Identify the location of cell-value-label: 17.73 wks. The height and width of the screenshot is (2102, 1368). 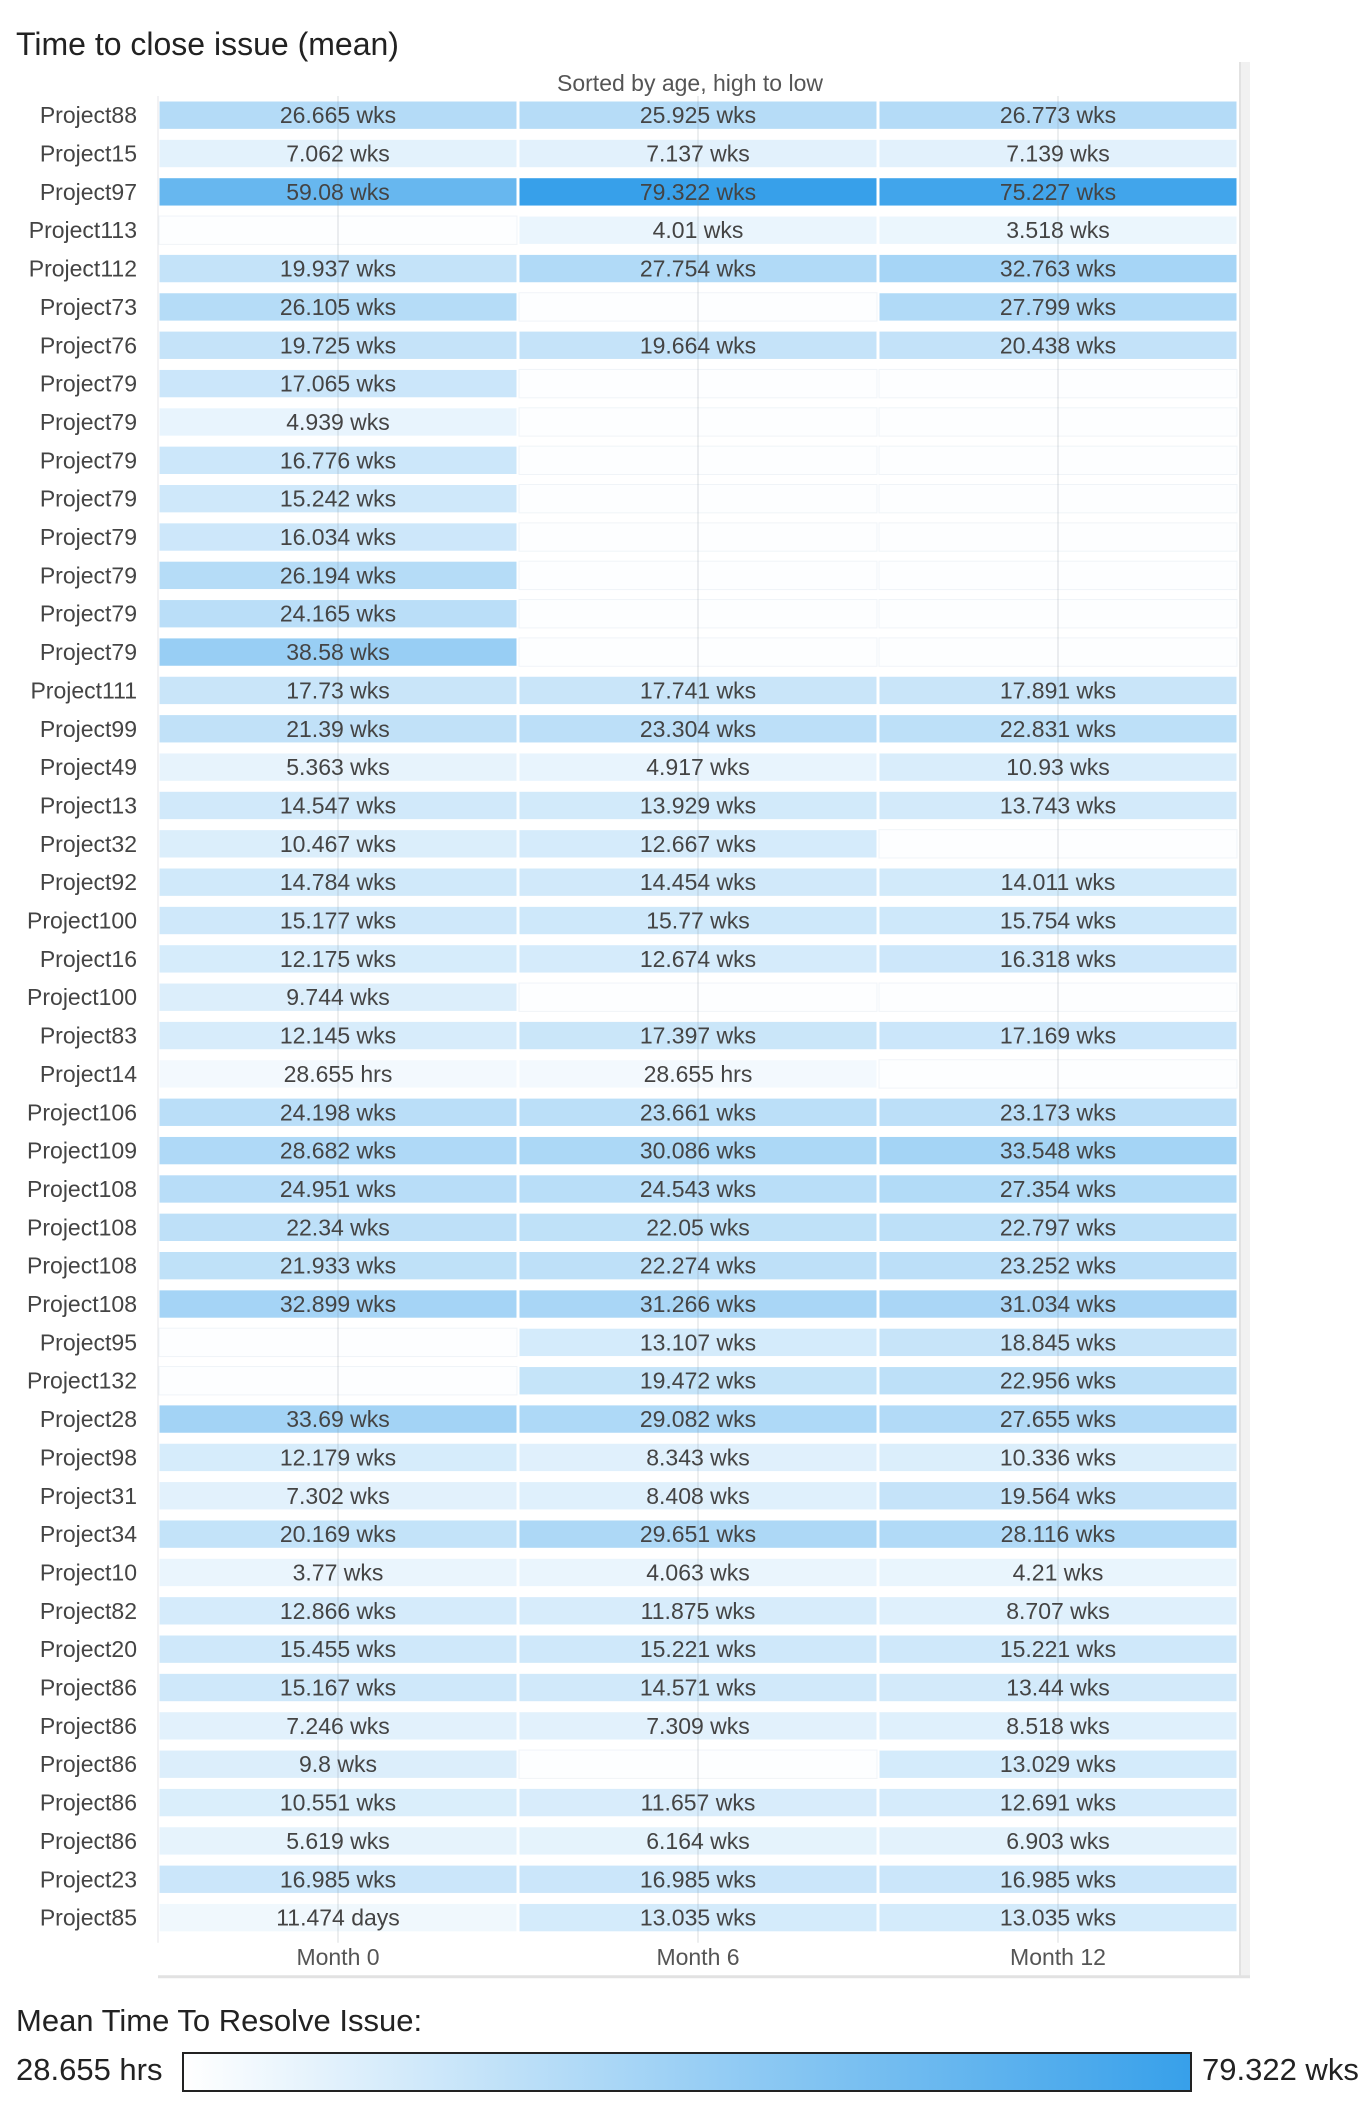
(338, 690).